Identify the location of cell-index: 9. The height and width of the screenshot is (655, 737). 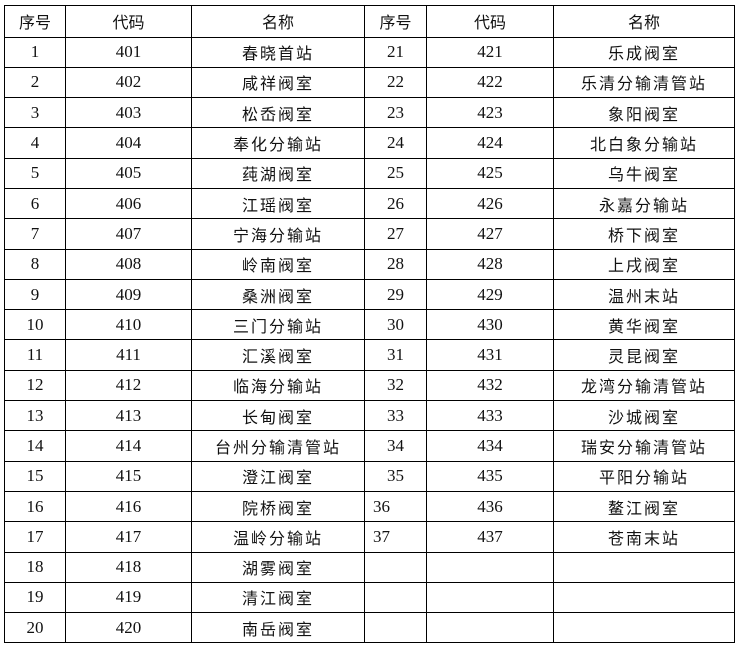
(35, 294).